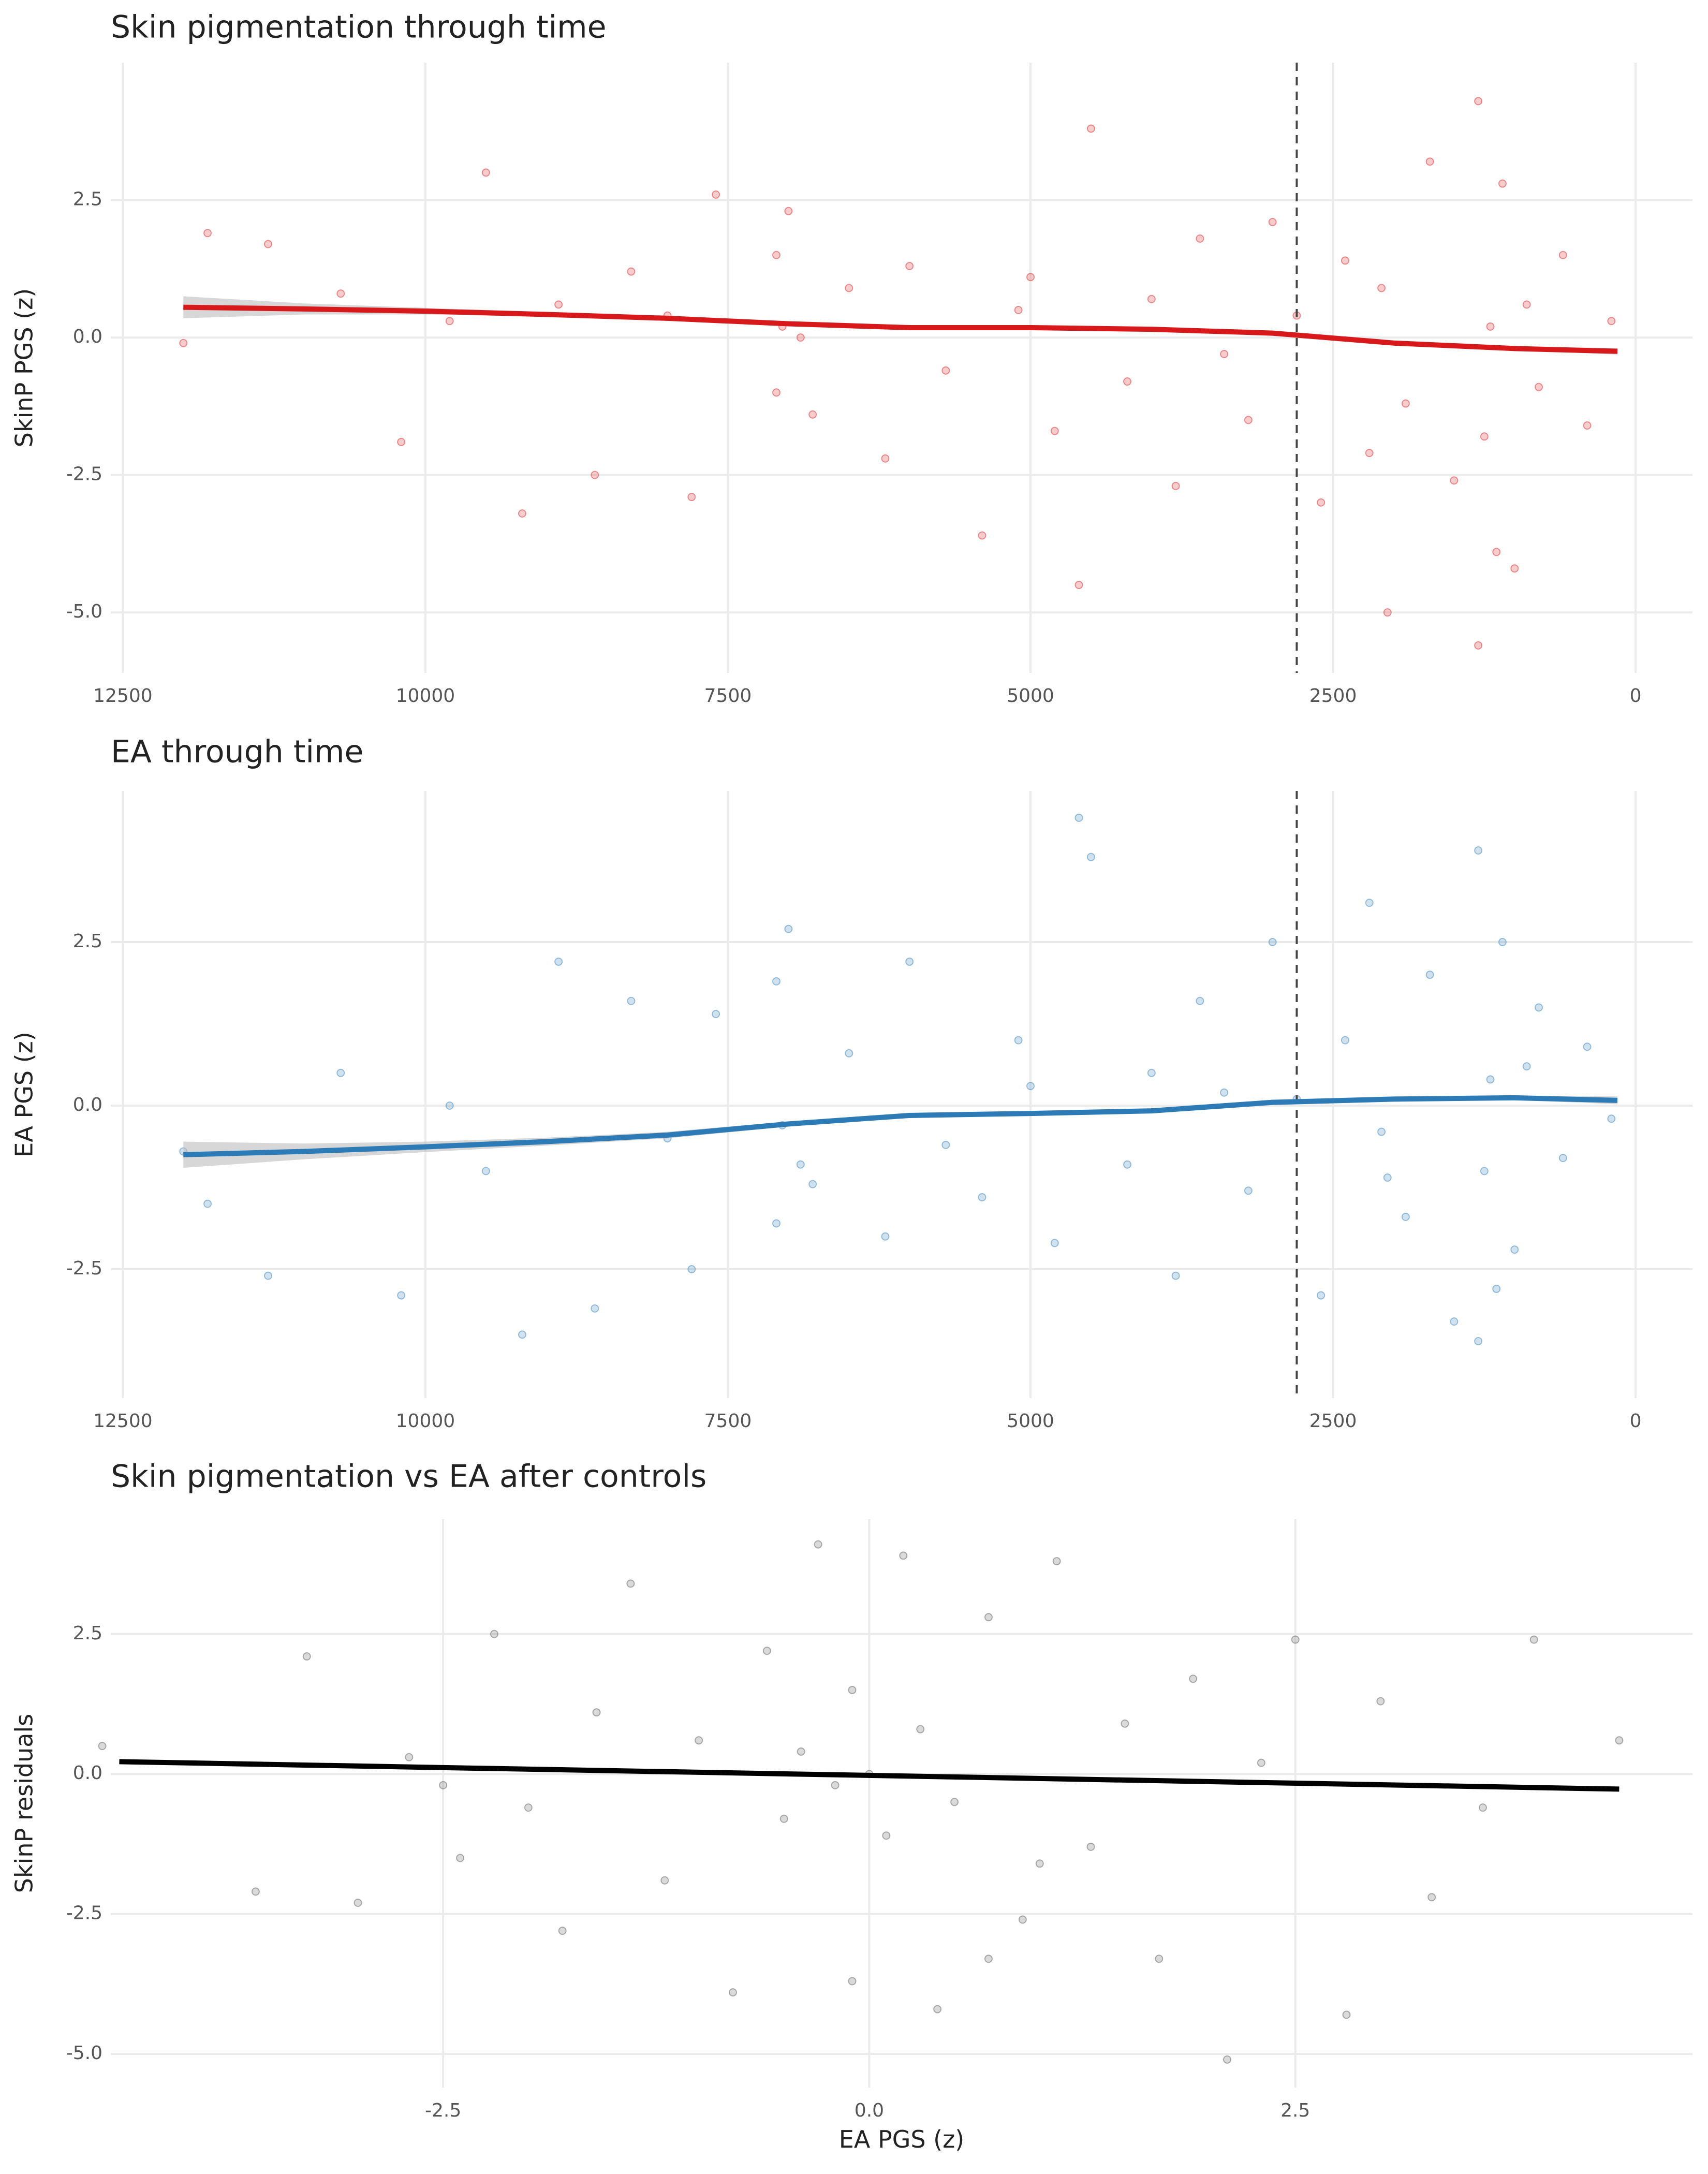 This screenshot has width=1708, height=2174. What do you see at coordinates (1295, 2110) in the screenshot?
I see `x-tick-label: 2.5` at bounding box center [1295, 2110].